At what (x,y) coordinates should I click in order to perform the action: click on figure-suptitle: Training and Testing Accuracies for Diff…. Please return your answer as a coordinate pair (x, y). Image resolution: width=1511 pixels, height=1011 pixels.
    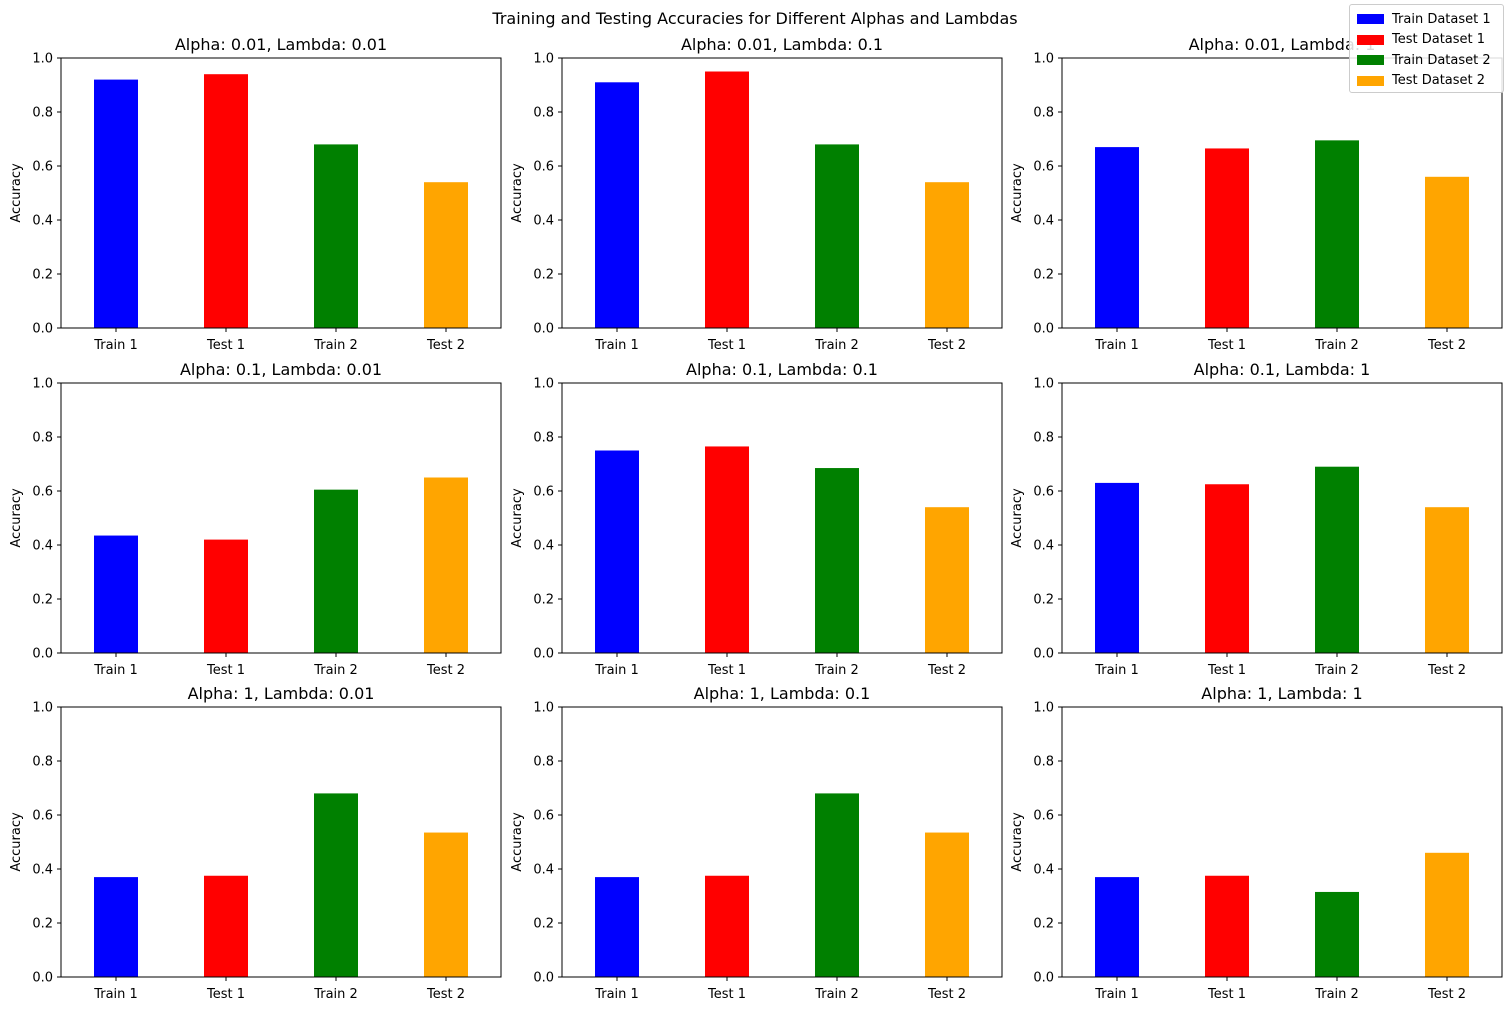
    Looking at the image, I should click on (754, 18).